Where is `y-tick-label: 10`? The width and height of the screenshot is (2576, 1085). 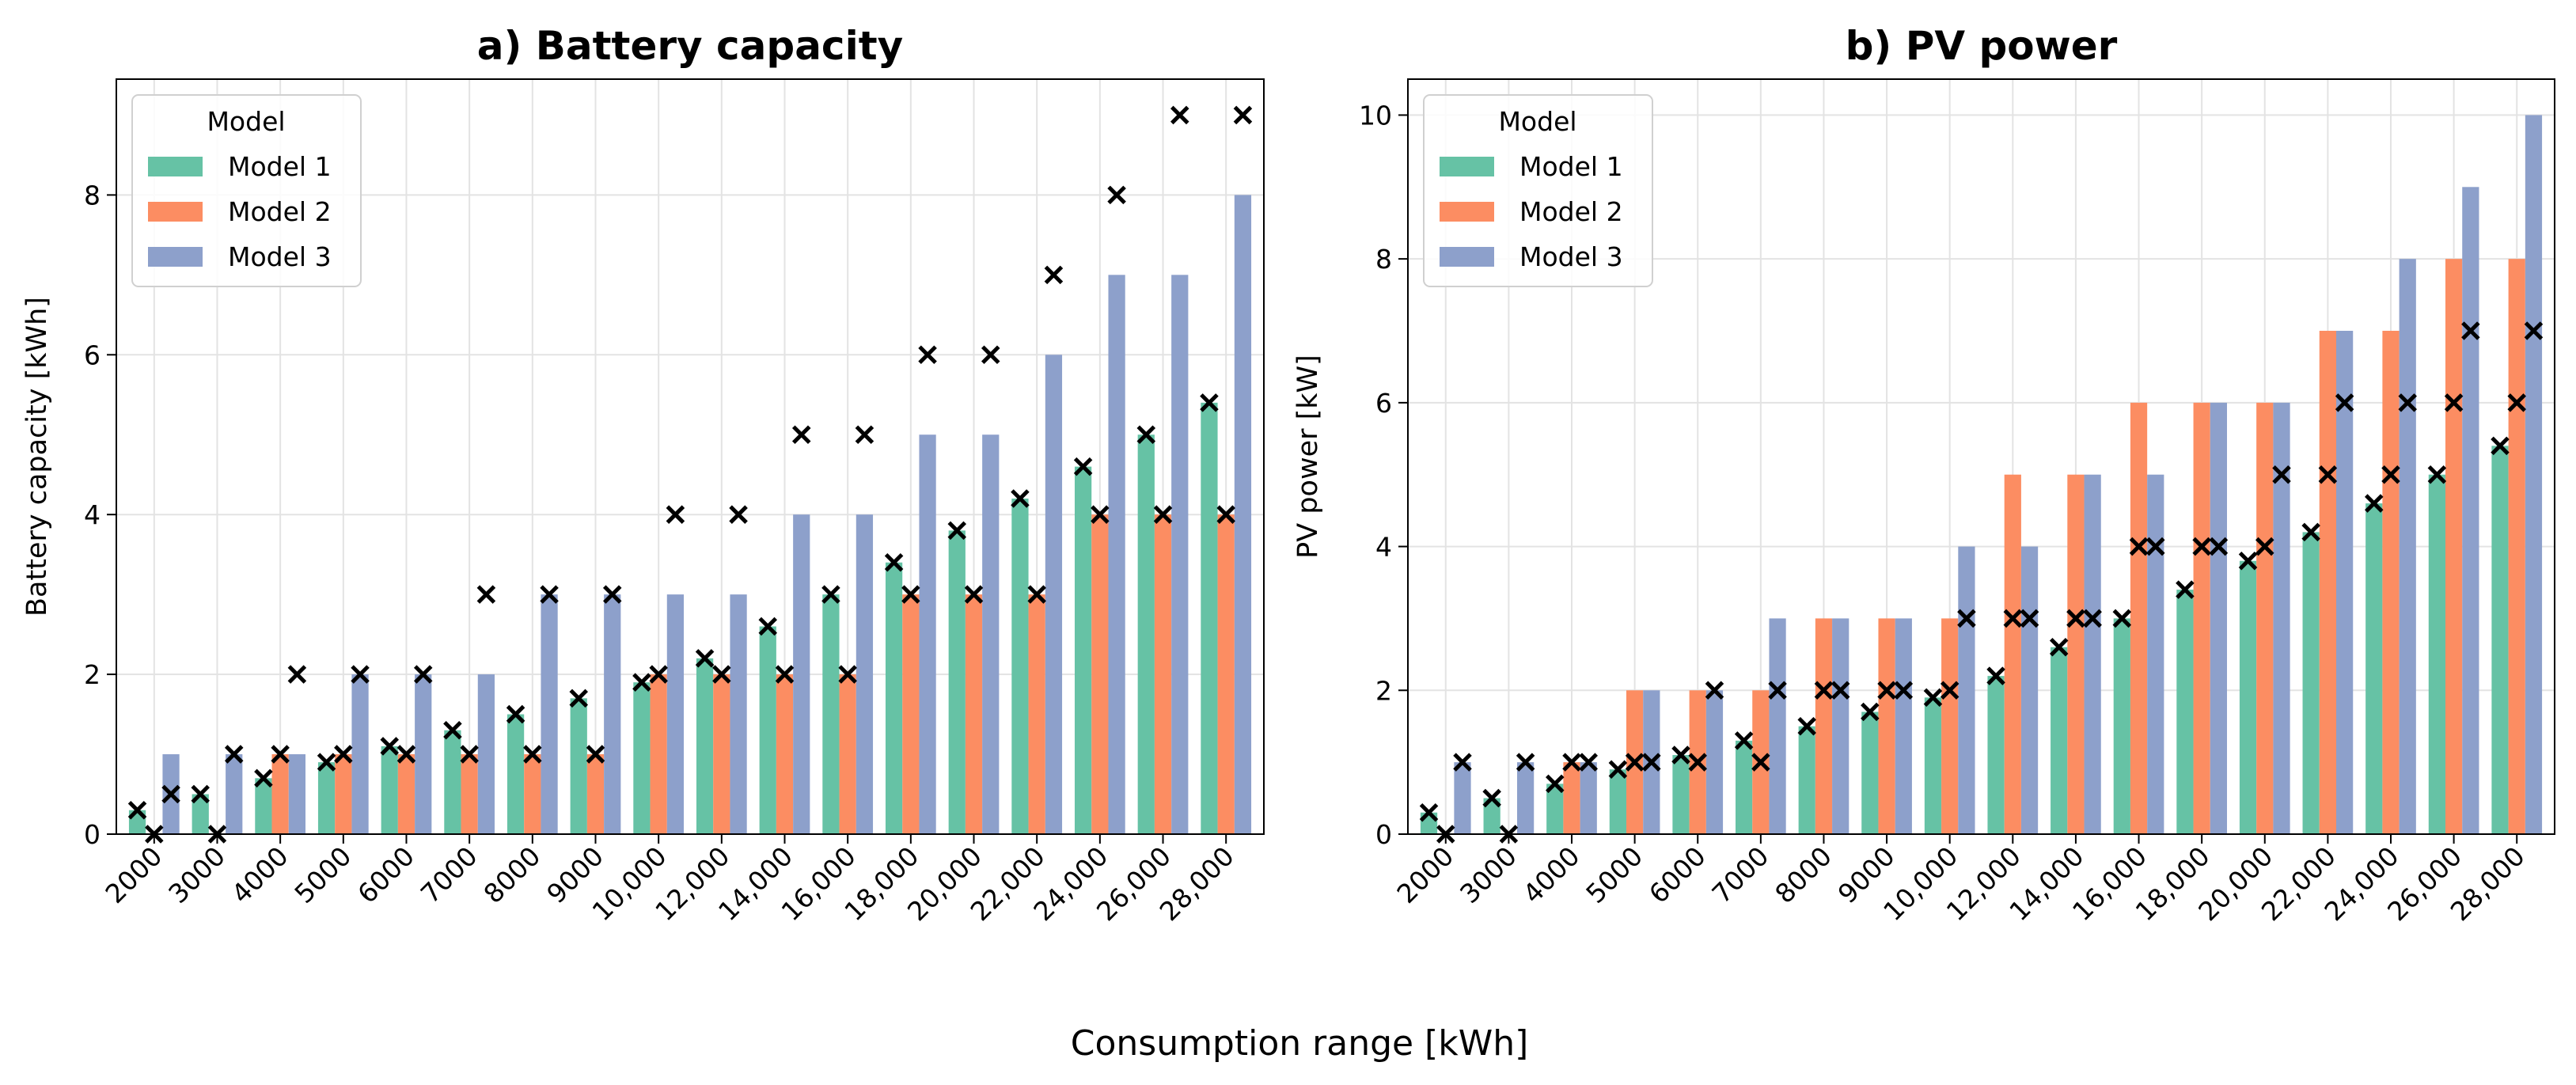 y-tick-label: 10 is located at coordinates (1375, 116).